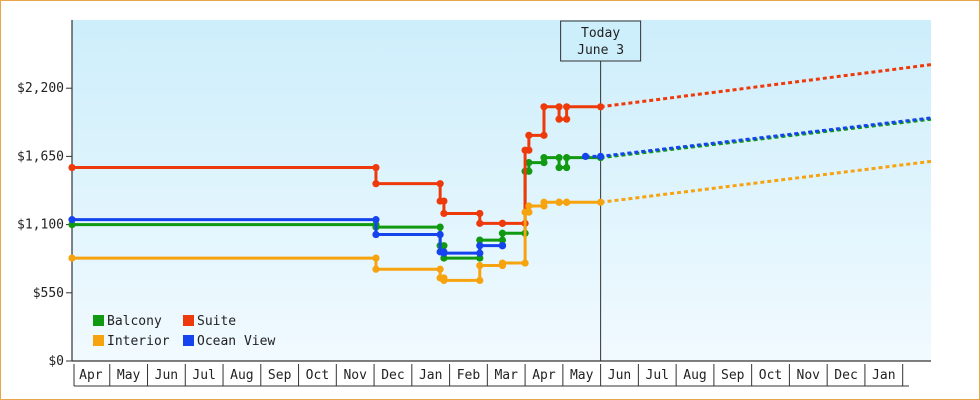 This screenshot has width=980, height=400. What do you see at coordinates (98, 320) in the screenshot?
I see `legend-swatch-balcony` at bounding box center [98, 320].